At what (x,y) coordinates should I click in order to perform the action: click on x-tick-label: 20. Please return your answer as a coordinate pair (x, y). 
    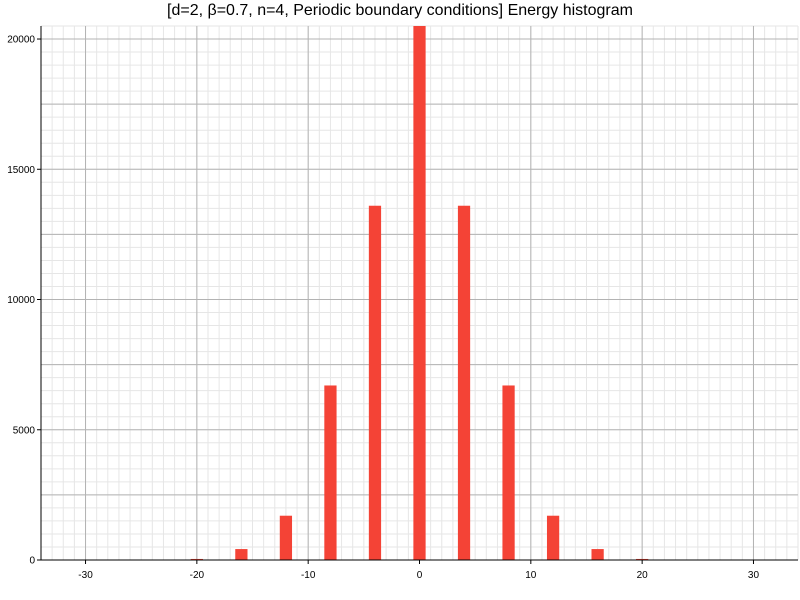
    Looking at the image, I should click on (643, 575).